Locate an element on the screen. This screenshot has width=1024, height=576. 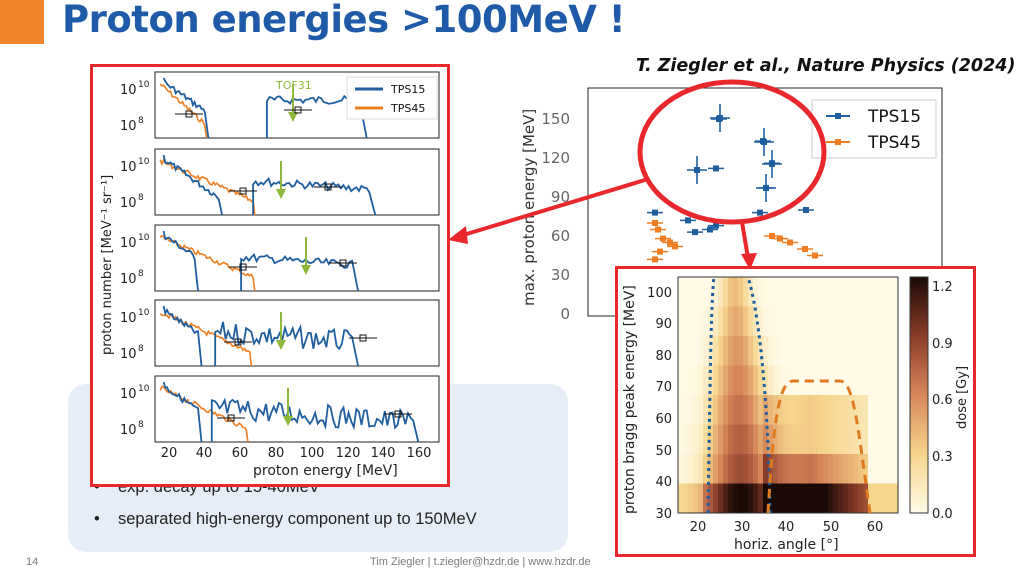
arrow-head-icon is located at coordinates (458, 235).